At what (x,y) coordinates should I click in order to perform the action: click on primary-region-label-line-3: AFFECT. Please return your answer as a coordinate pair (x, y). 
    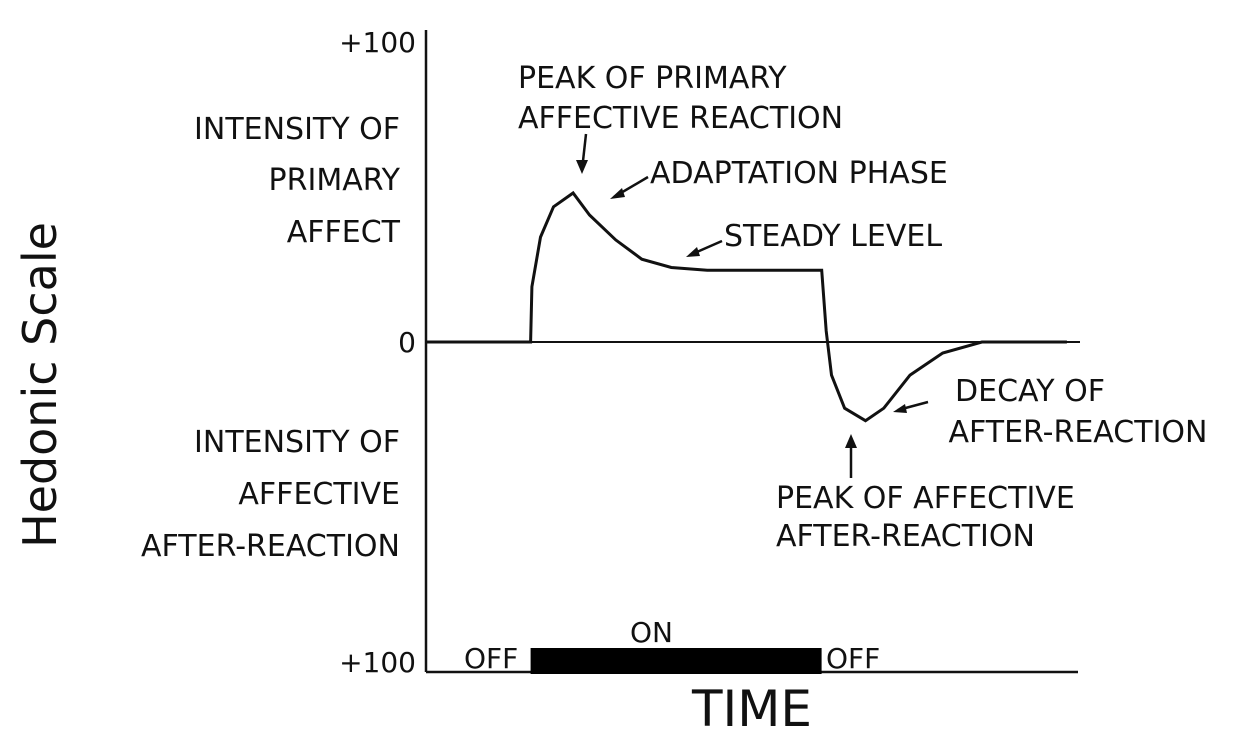
    Looking at the image, I should click on (344, 232).